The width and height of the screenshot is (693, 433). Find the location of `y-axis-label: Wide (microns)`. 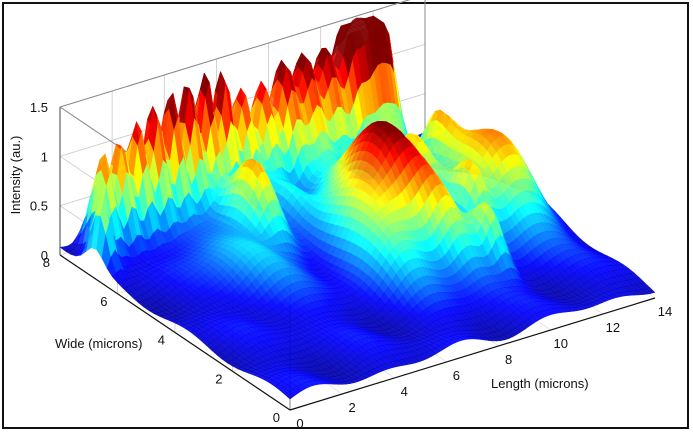

y-axis-label: Wide (microns) is located at coordinates (98, 343).